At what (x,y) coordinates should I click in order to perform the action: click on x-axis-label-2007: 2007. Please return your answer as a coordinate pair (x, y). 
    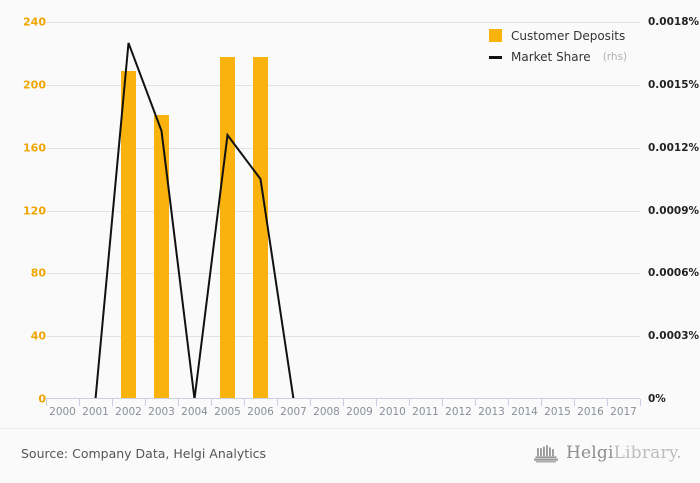
    Looking at the image, I should click on (293, 412).